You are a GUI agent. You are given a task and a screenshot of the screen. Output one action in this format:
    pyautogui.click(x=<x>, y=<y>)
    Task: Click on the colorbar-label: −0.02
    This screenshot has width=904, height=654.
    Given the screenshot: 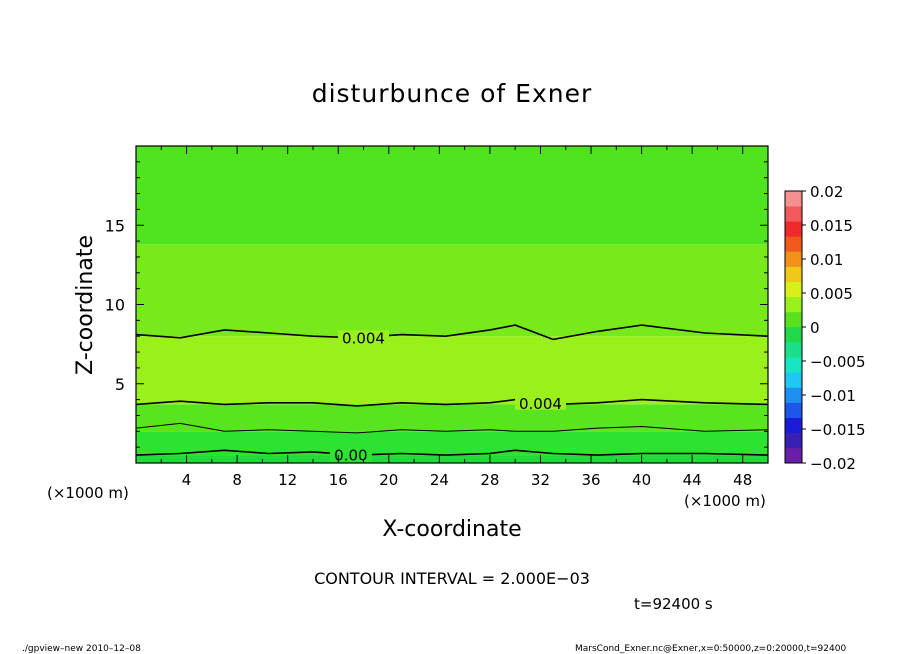 What is the action you would take?
    pyautogui.click(x=833, y=464)
    